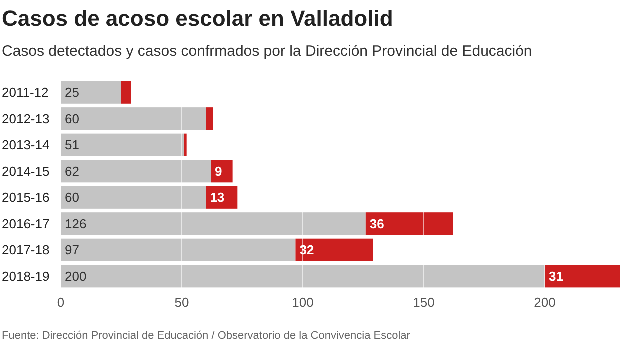 This screenshot has width=624, height=349. What do you see at coordinates (26, 224) in the screenshot?
I see `y-tick-label: 2016-17` at bounding box center [26, 224].